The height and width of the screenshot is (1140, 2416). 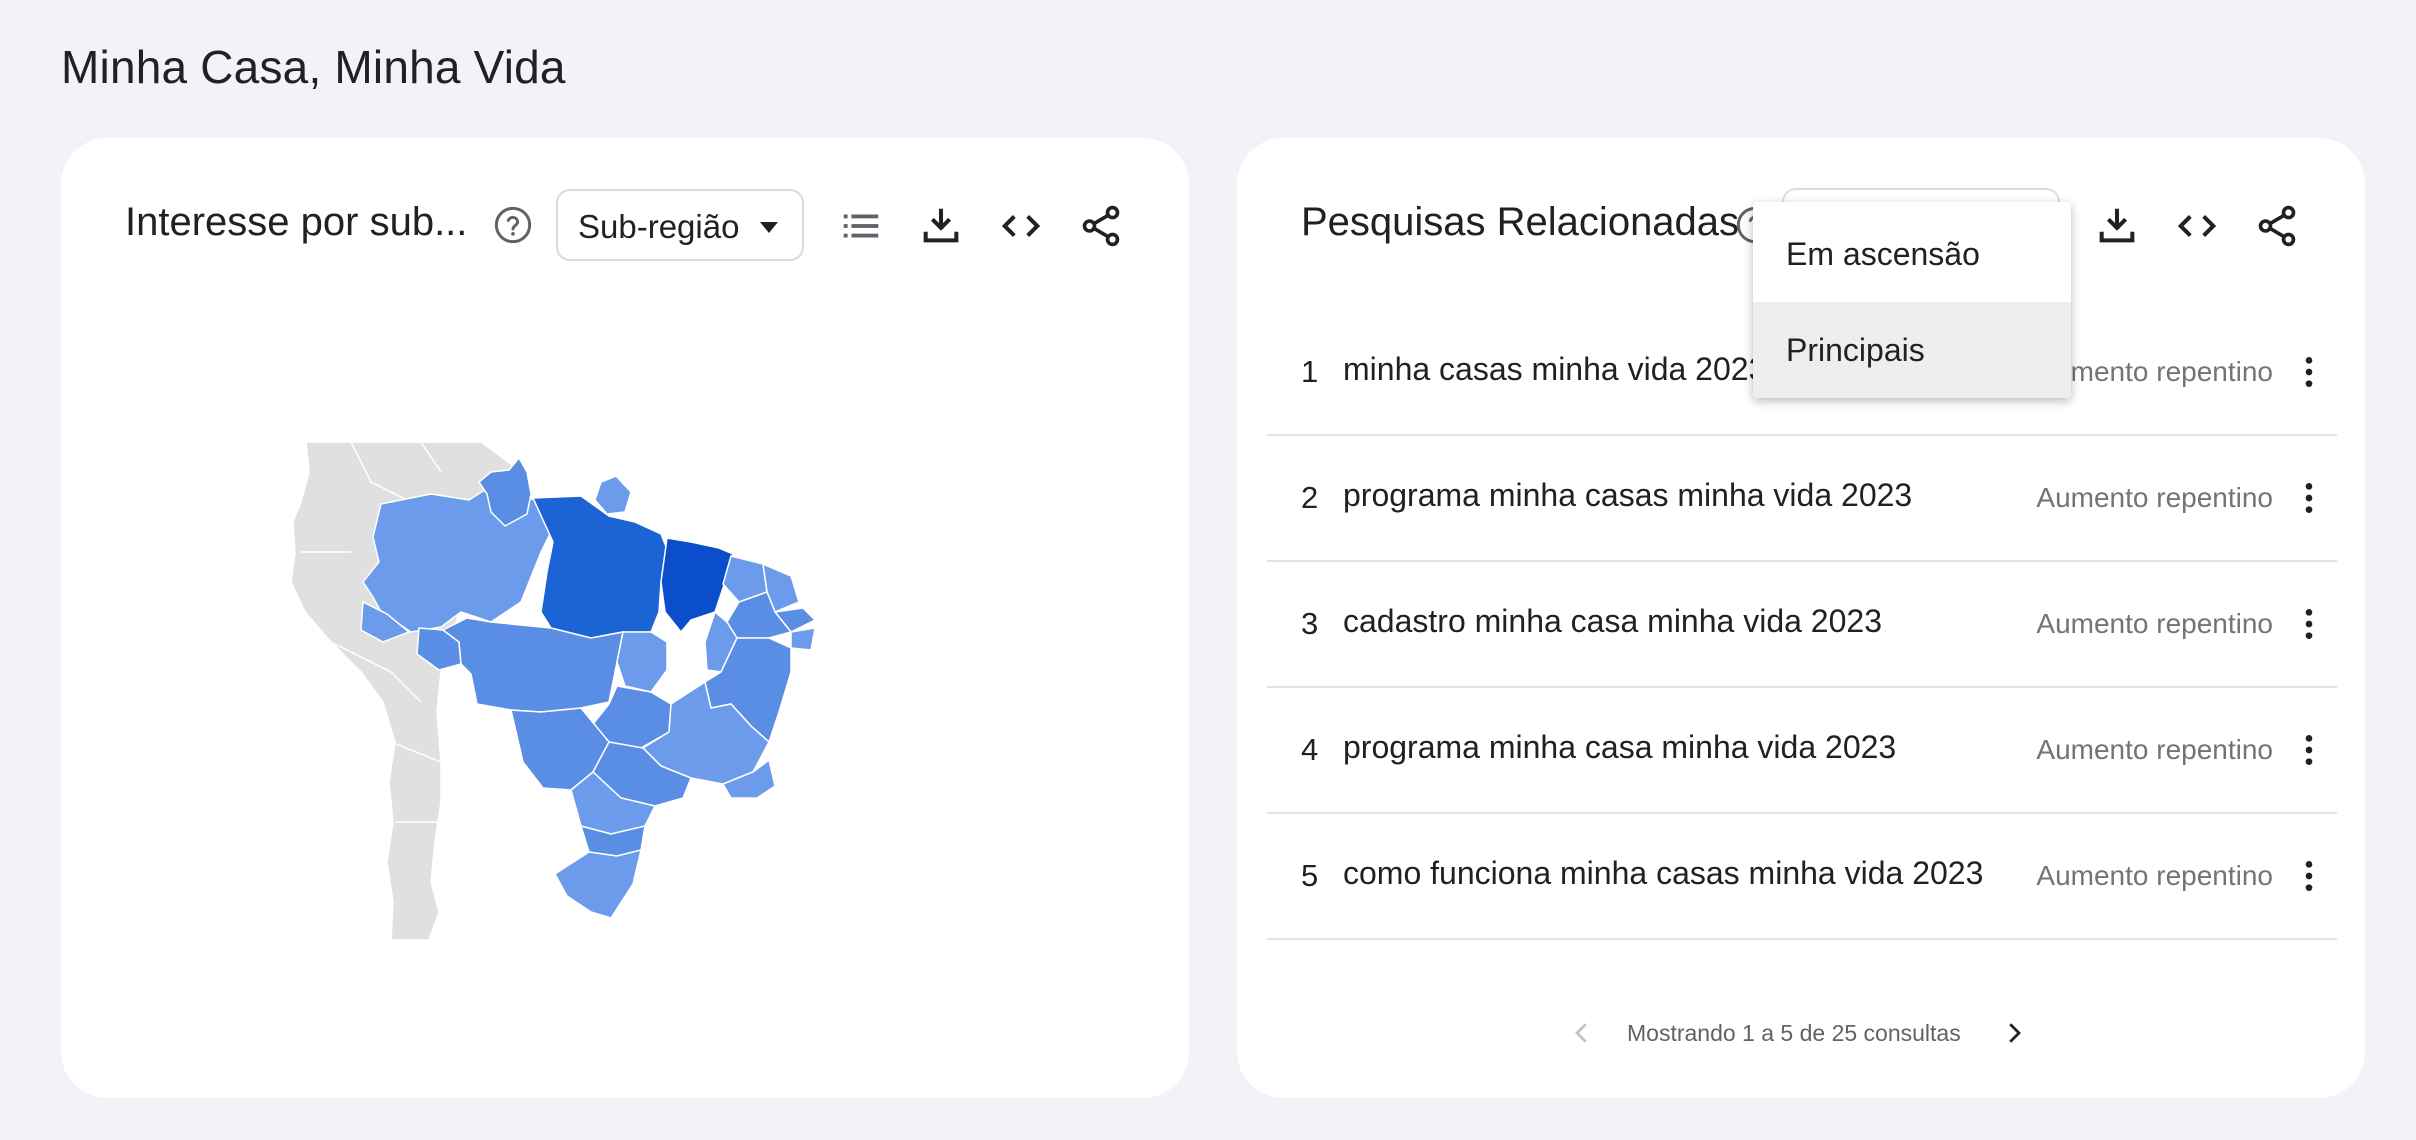 What do you see at coordinates (1612, 621) in the screenshot?
I see `row-query: cadastro minha casa minha vida 2023` at bounding box center [1612, 621].